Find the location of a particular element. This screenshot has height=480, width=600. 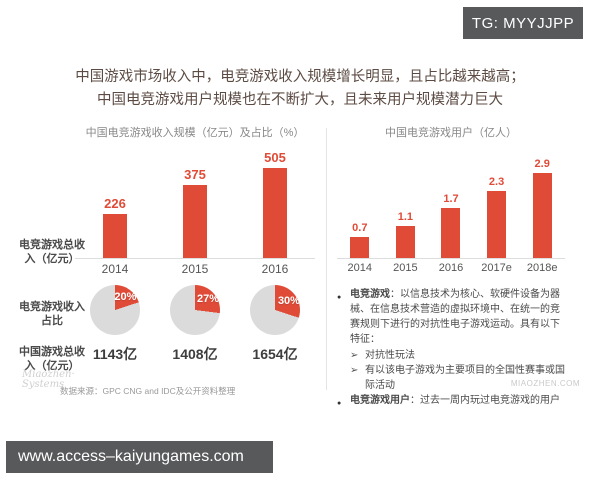

bar-column: 226 is located at coordinates (115, 204).